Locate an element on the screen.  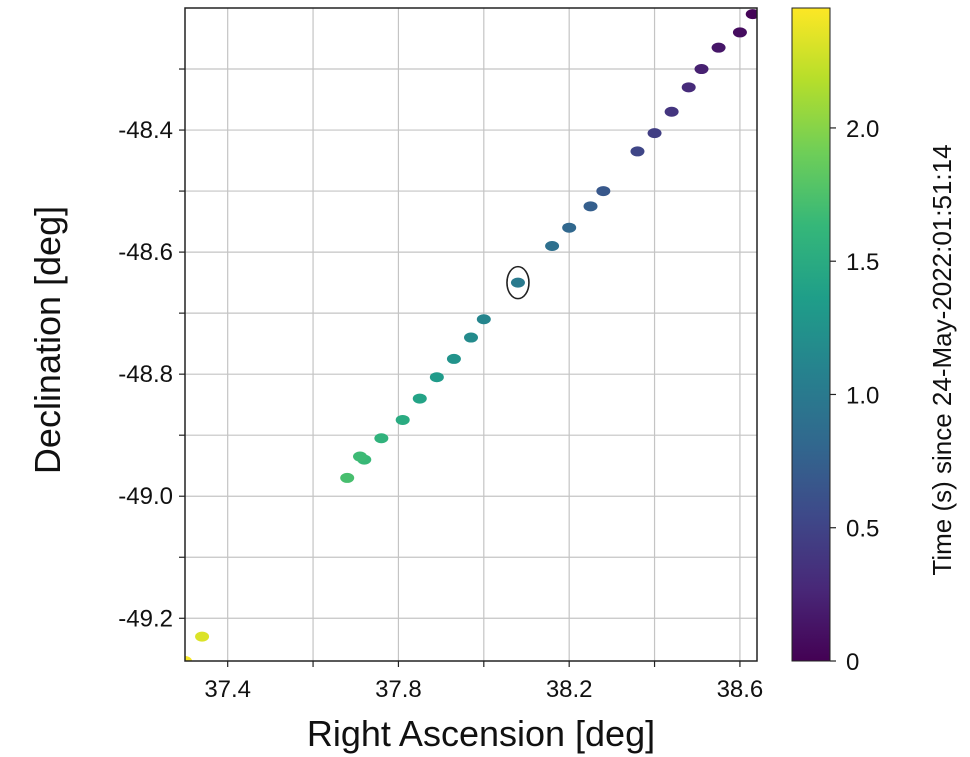
colorbar-tick-label: 1.0 is located at coordinates (862, 395).